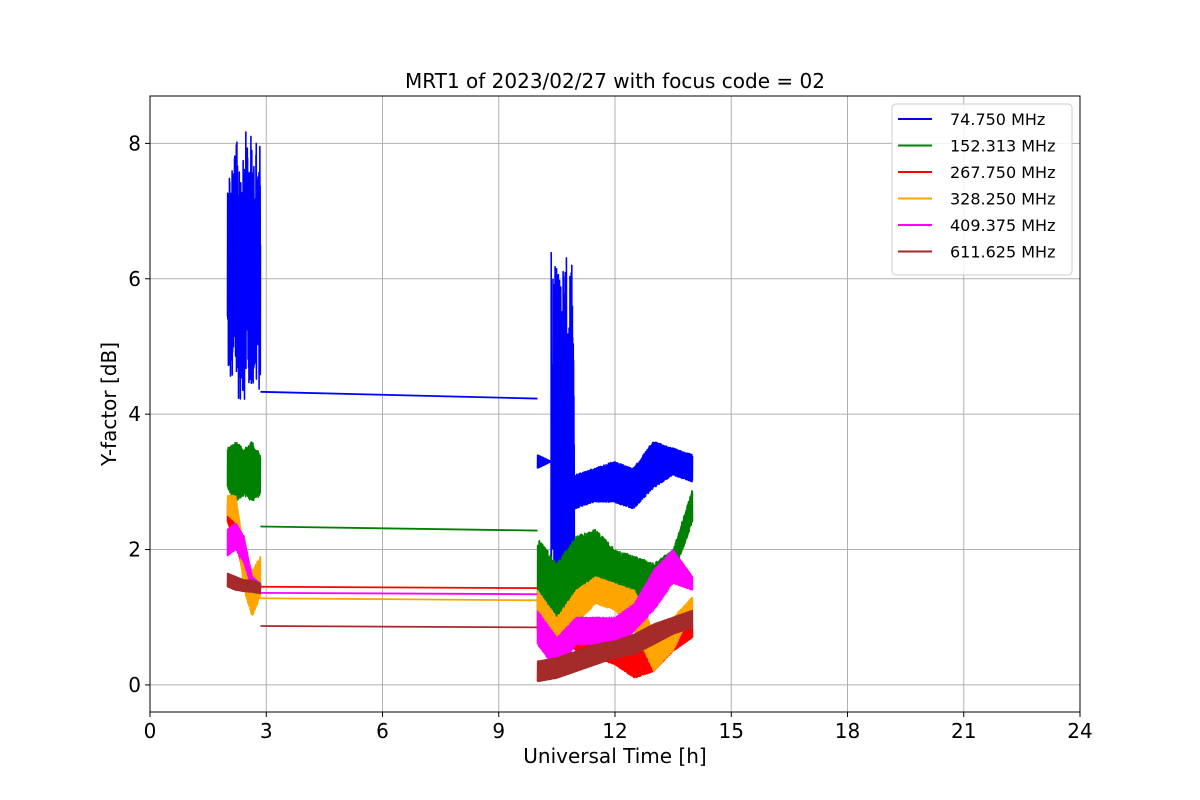 The height and width of the screenshot is (800, 1200). I want to click on y-tick-label: 8, so click(134, 143).